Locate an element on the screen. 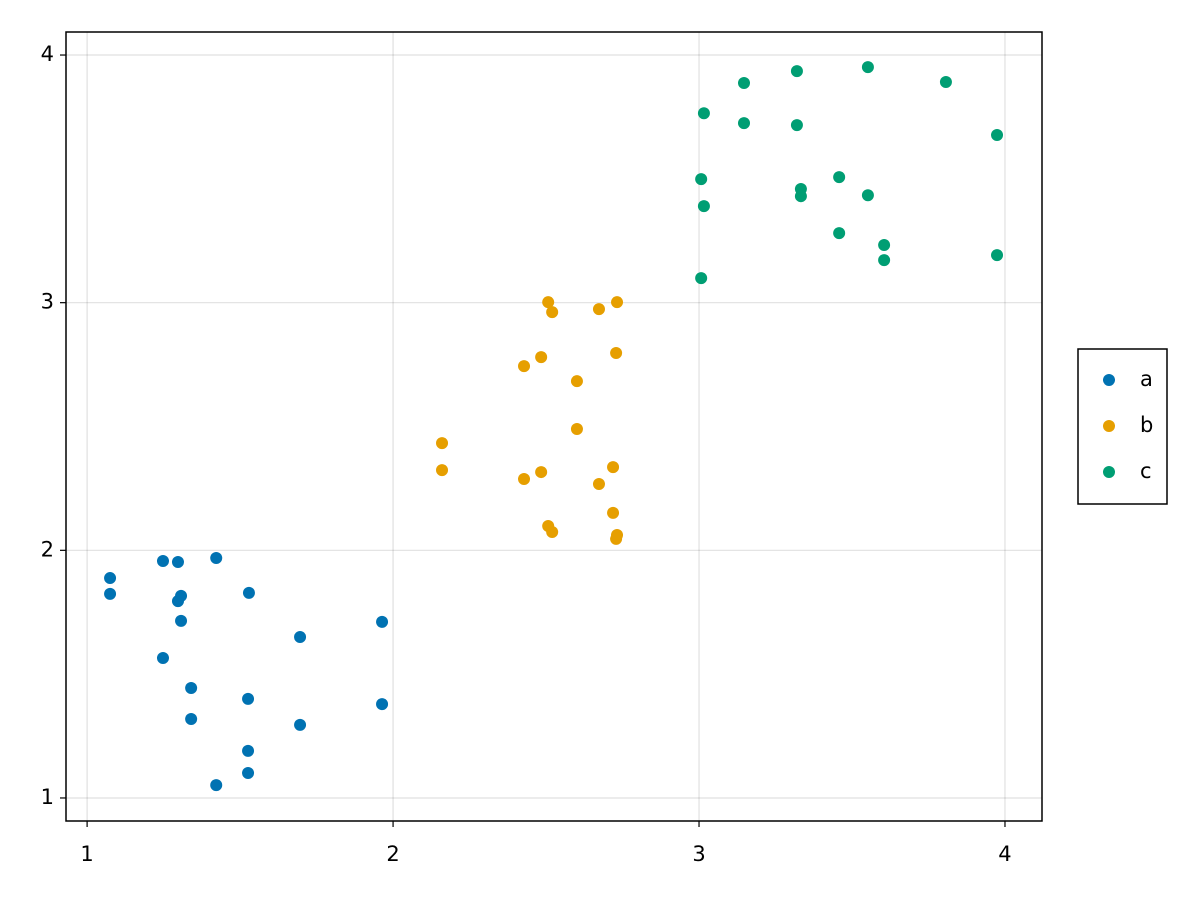  x-tick-label: 4 is located at coordinates (1004, 854).